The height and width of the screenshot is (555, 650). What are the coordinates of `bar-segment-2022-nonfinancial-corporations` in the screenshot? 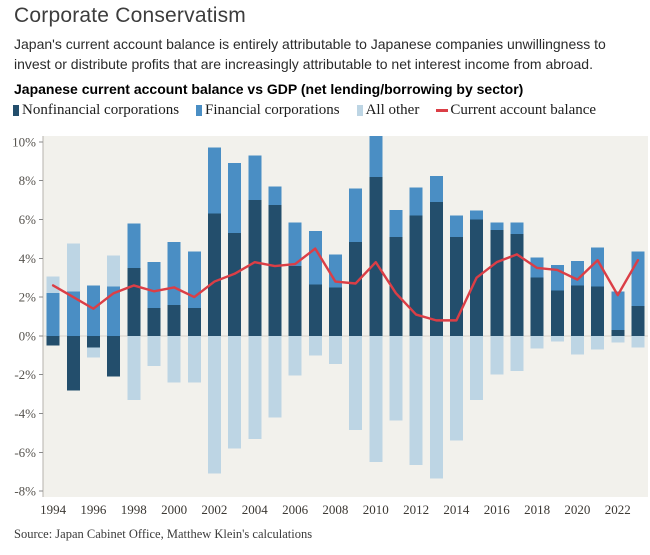 It's located at (618, 333).